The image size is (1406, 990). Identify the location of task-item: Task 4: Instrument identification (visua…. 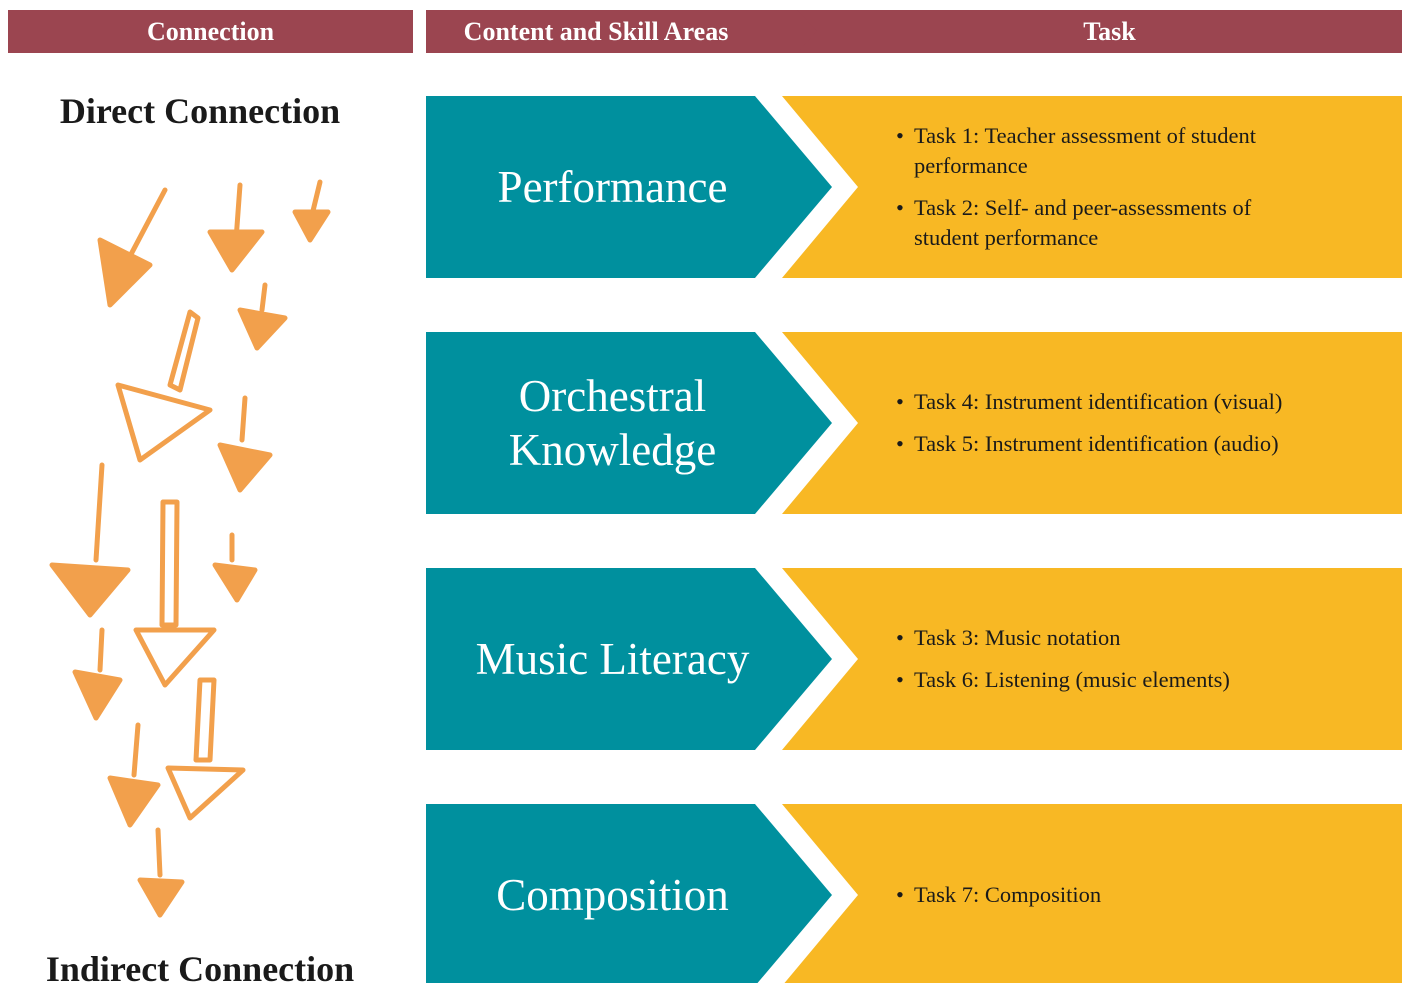
(1136, 402).